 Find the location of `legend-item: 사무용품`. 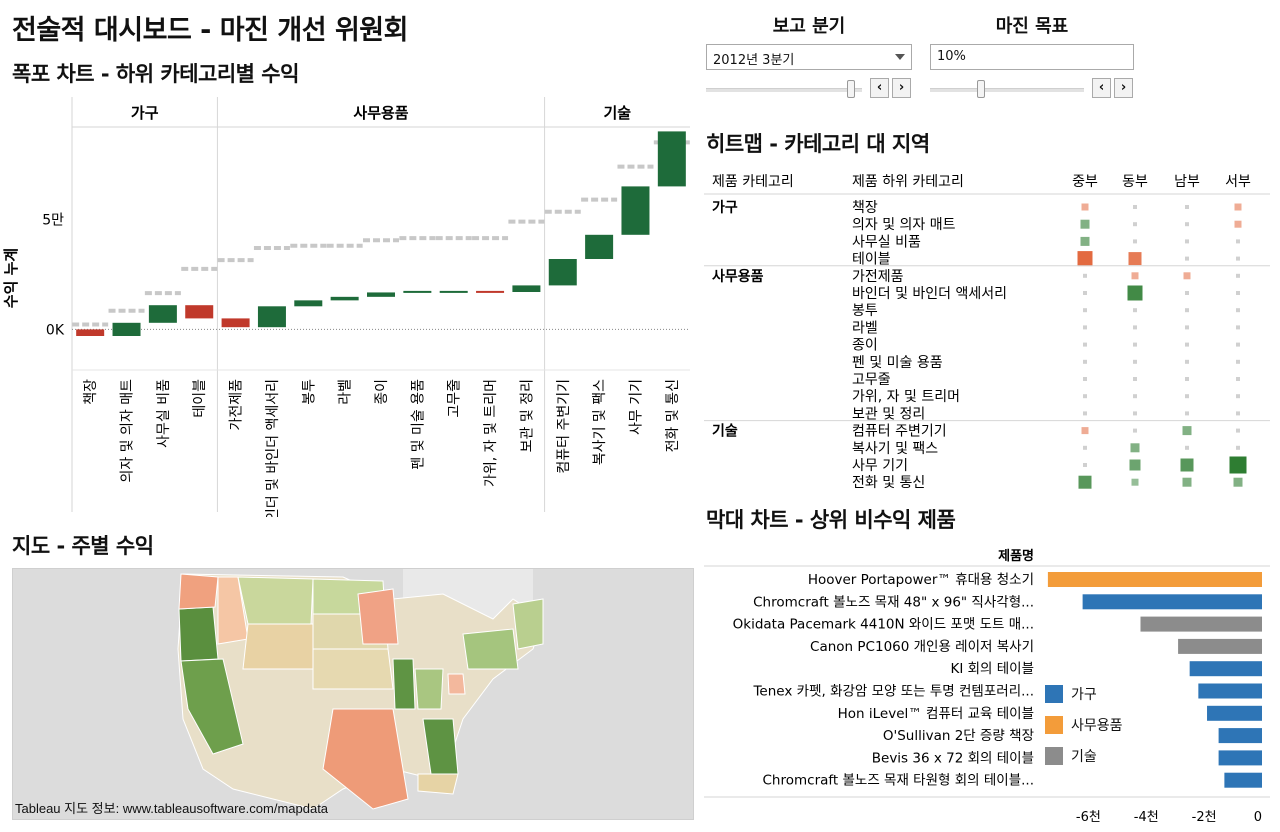

legend-item: 사무용품 is located at coordinates (1084, 725).